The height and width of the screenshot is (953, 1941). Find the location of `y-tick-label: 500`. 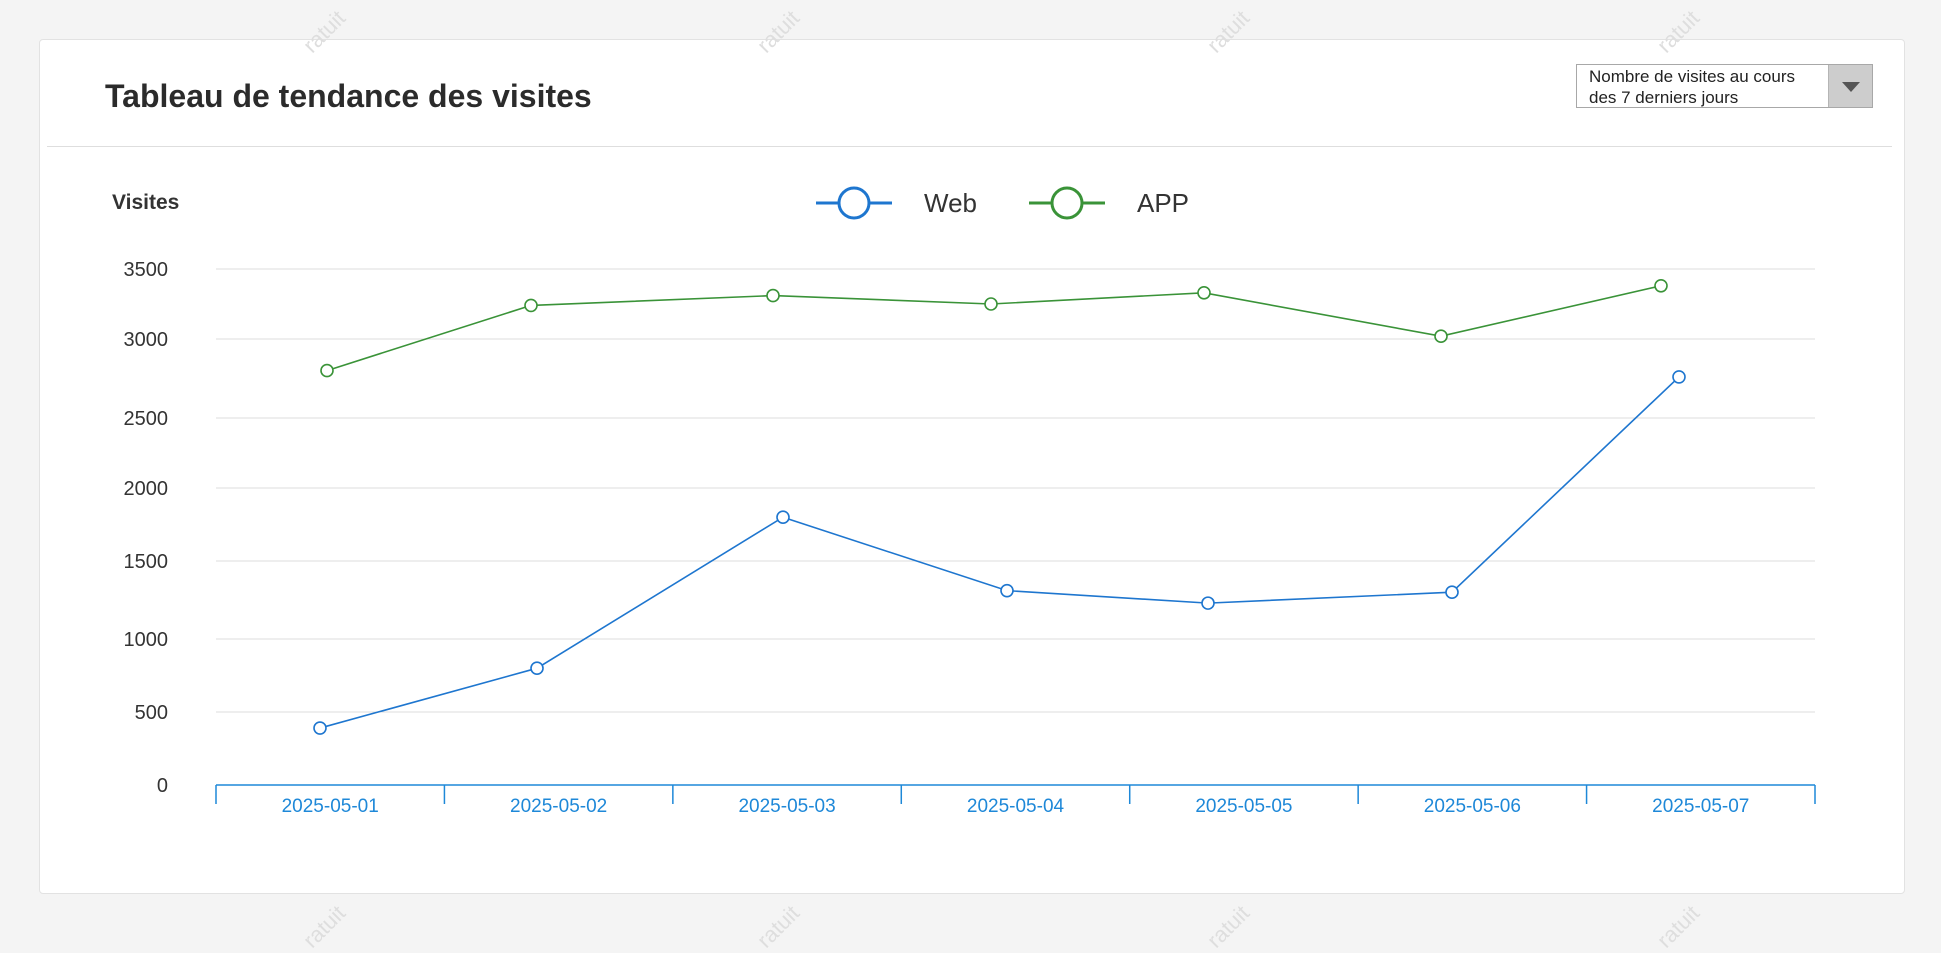

y-tick-label: 500 is located at coordinates (151, 713).